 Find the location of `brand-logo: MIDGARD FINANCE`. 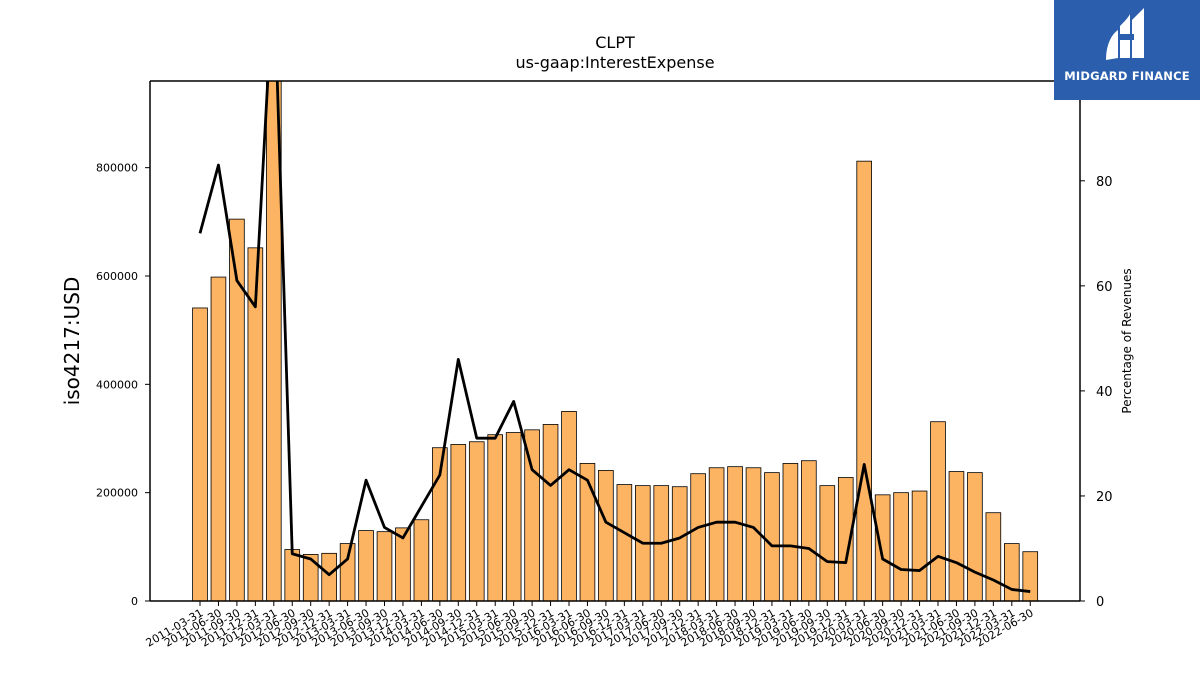

brand-logo: MIDGARD FINANCE is located at coordinates (1127, 50).